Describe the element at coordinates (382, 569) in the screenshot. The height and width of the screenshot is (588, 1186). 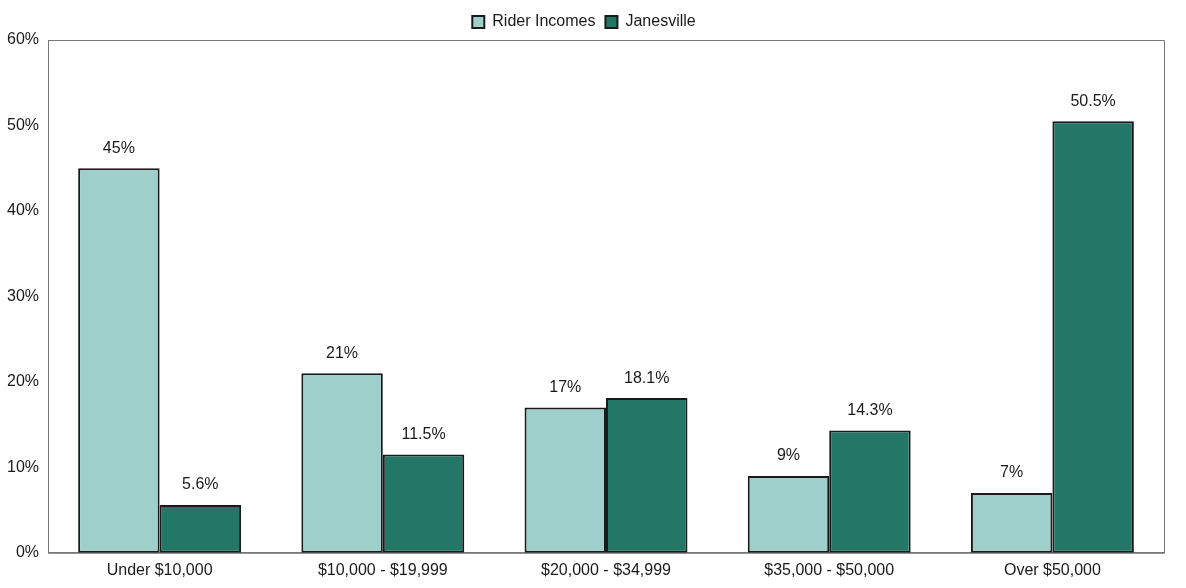
I see `x-tick-label: $10,000 - $19,999` at that location.